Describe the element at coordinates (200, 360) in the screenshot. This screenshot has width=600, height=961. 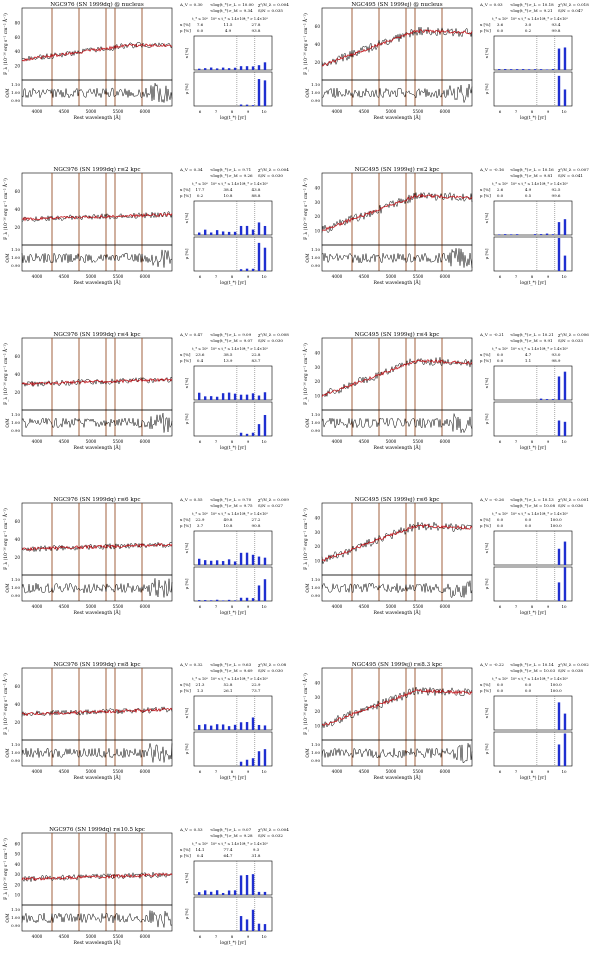
I see `mu-pct-value: 0.4` at that location.